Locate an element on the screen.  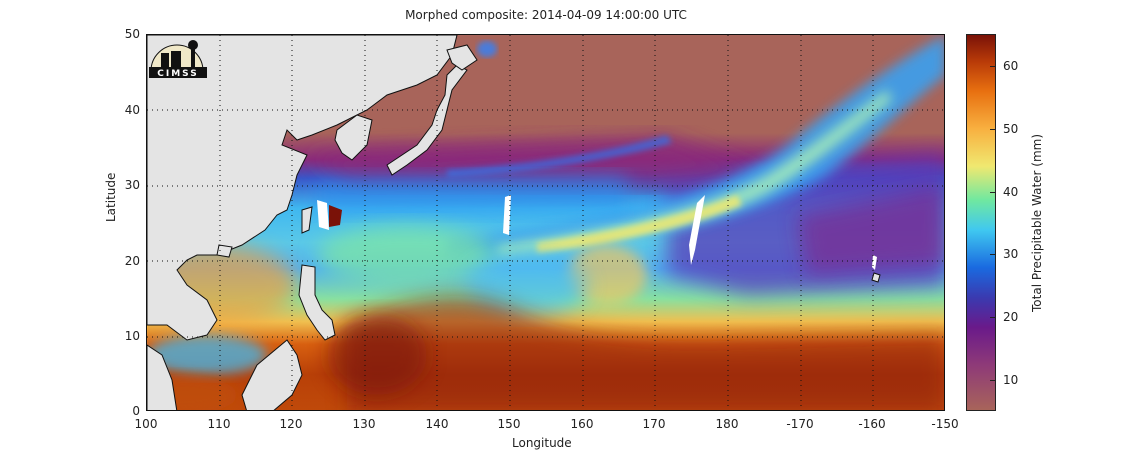
cbar-tick-10: 10 is located at coordinates (1011, 380).